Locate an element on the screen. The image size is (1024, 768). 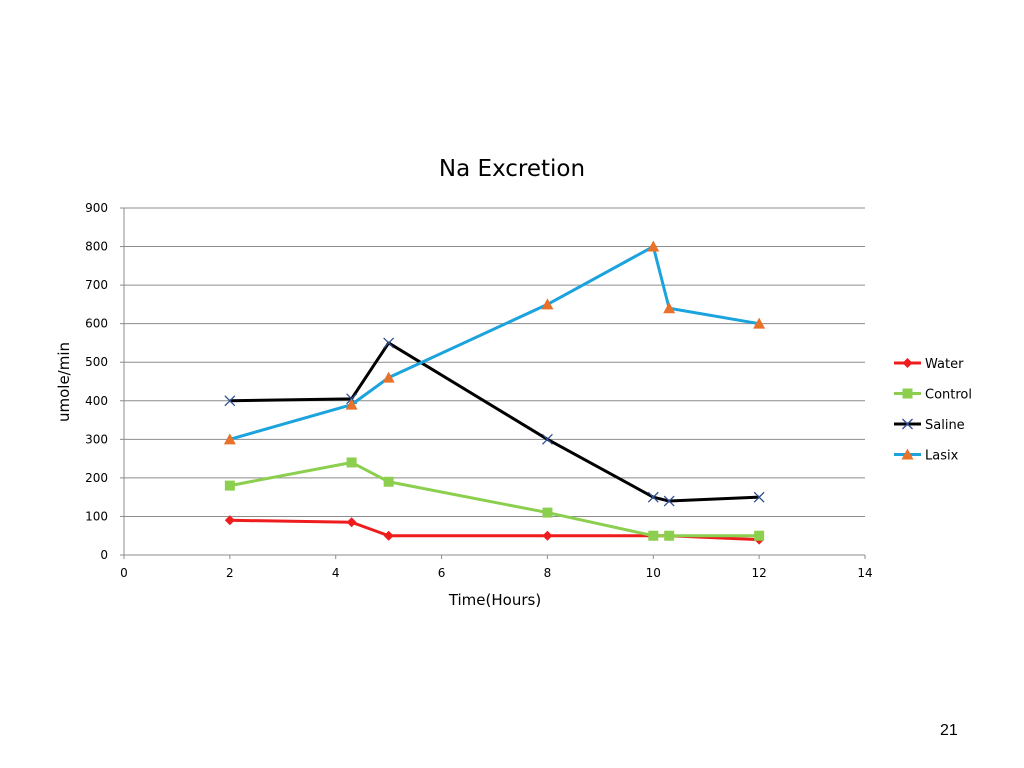
legend-item-lasix: Lasix is located at coordinates (926, 456).